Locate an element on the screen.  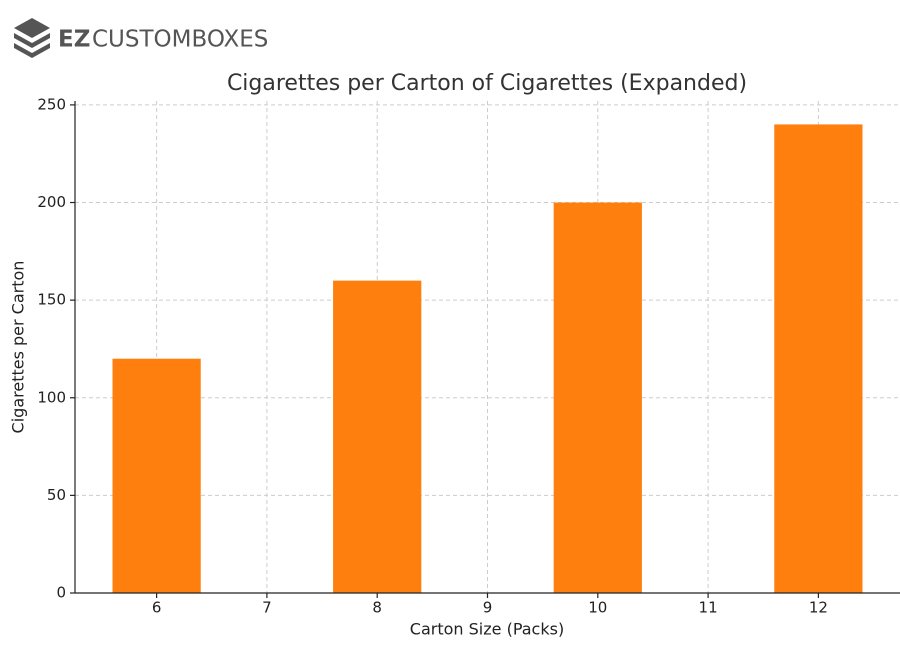
y-tick-label: 200 is located at coordinates (51, 202).